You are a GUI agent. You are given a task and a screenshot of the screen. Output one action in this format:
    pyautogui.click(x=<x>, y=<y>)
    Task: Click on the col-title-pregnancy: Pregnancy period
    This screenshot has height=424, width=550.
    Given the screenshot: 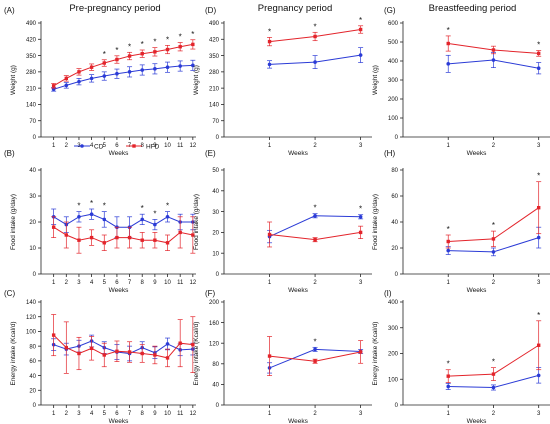 What is the action you would take?
    pyautogui.click(x=295, y=8)
    